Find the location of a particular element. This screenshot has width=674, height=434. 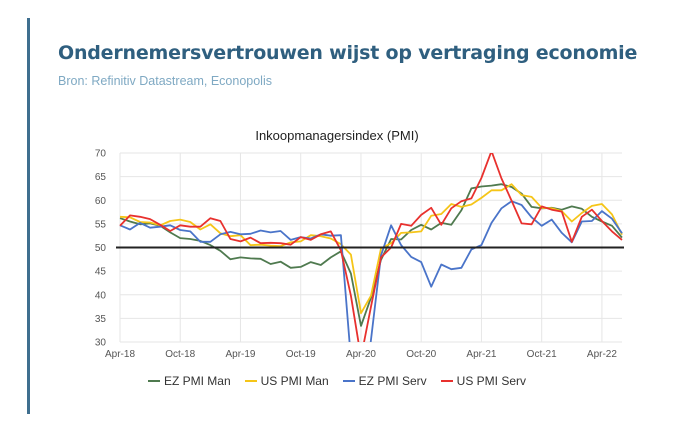

legend-label: US PMI Man is located at coordinates (294, 381).